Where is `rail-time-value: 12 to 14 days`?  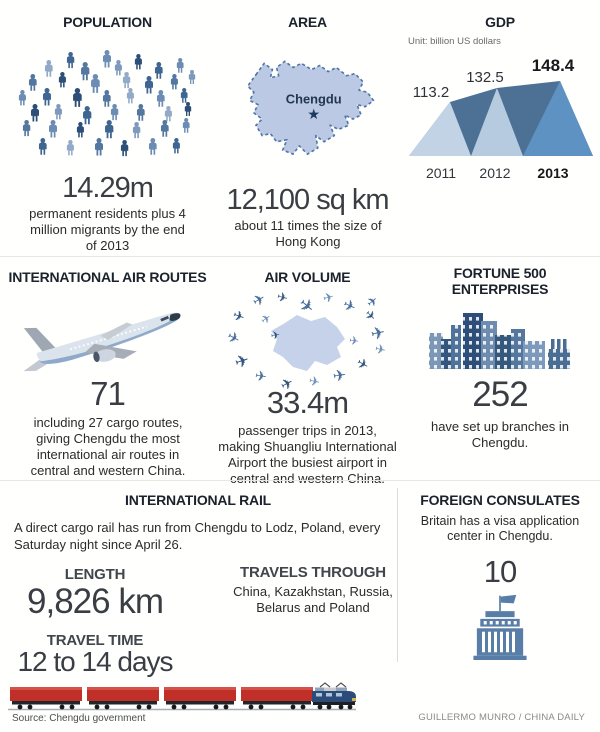 rail-time-value: 12 to 14 days is located at coordinates (95, 661).